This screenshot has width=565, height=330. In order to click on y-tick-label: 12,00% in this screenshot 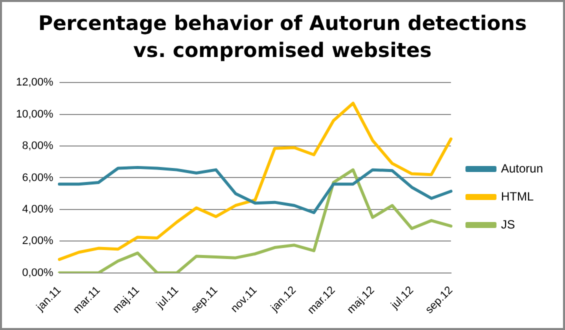, I will do `click(35, 82)`.